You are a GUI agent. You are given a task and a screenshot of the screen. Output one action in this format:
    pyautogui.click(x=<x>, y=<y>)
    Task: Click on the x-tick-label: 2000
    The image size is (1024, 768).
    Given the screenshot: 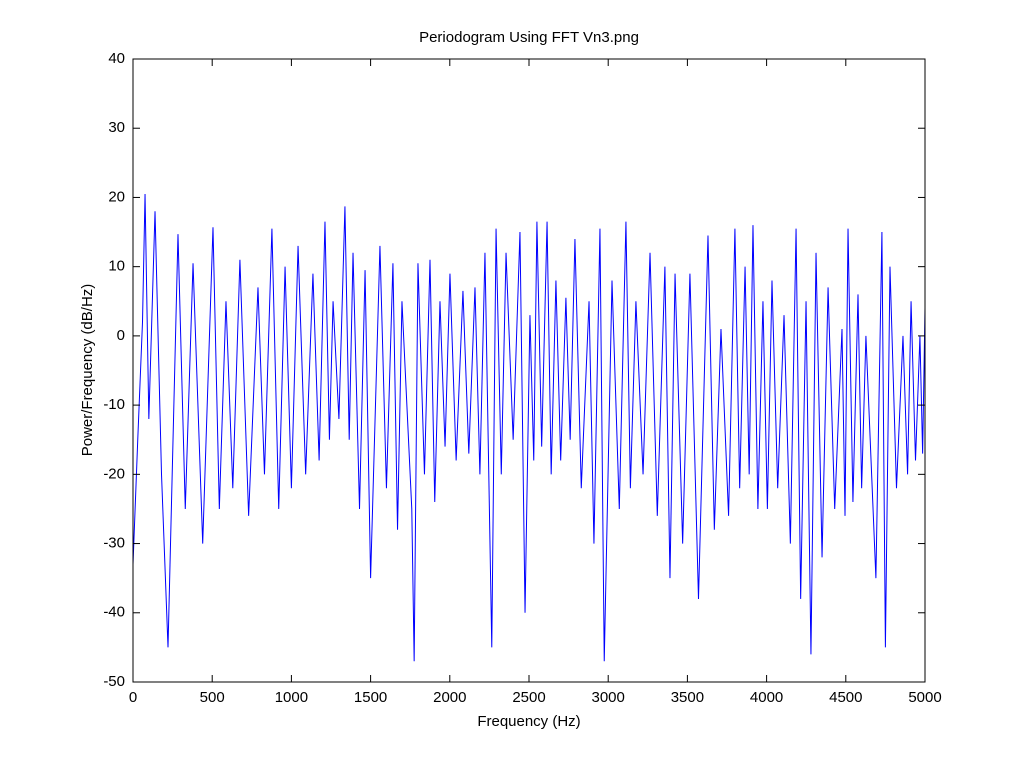 What is the action you would take?
    pyautogui.click(x=449, y=697)
    